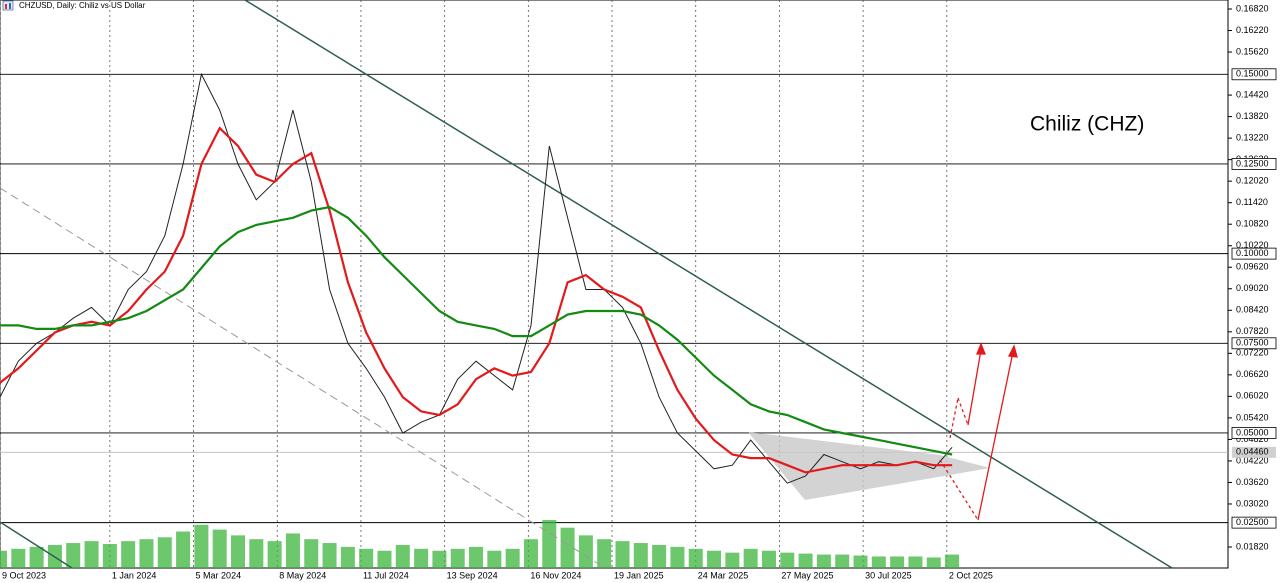  I want to click on y-tick-label: 0.09020, so click(1252, 288).